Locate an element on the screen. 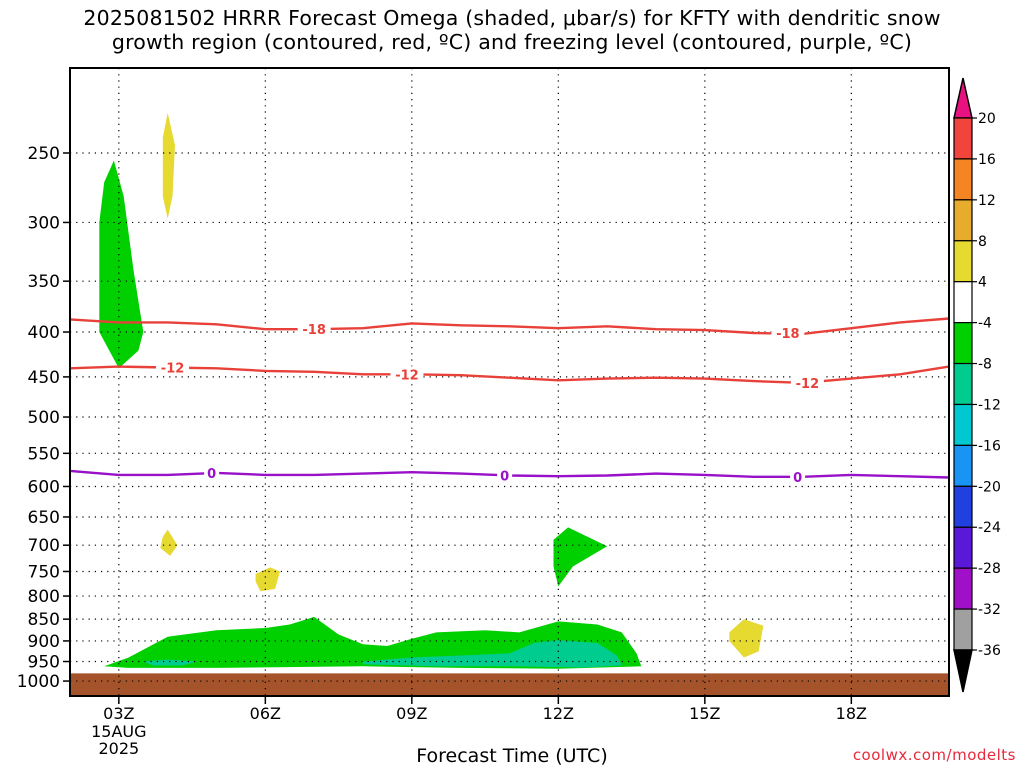  colorbar-label-9: -20 is located at coordinates (989, 487).